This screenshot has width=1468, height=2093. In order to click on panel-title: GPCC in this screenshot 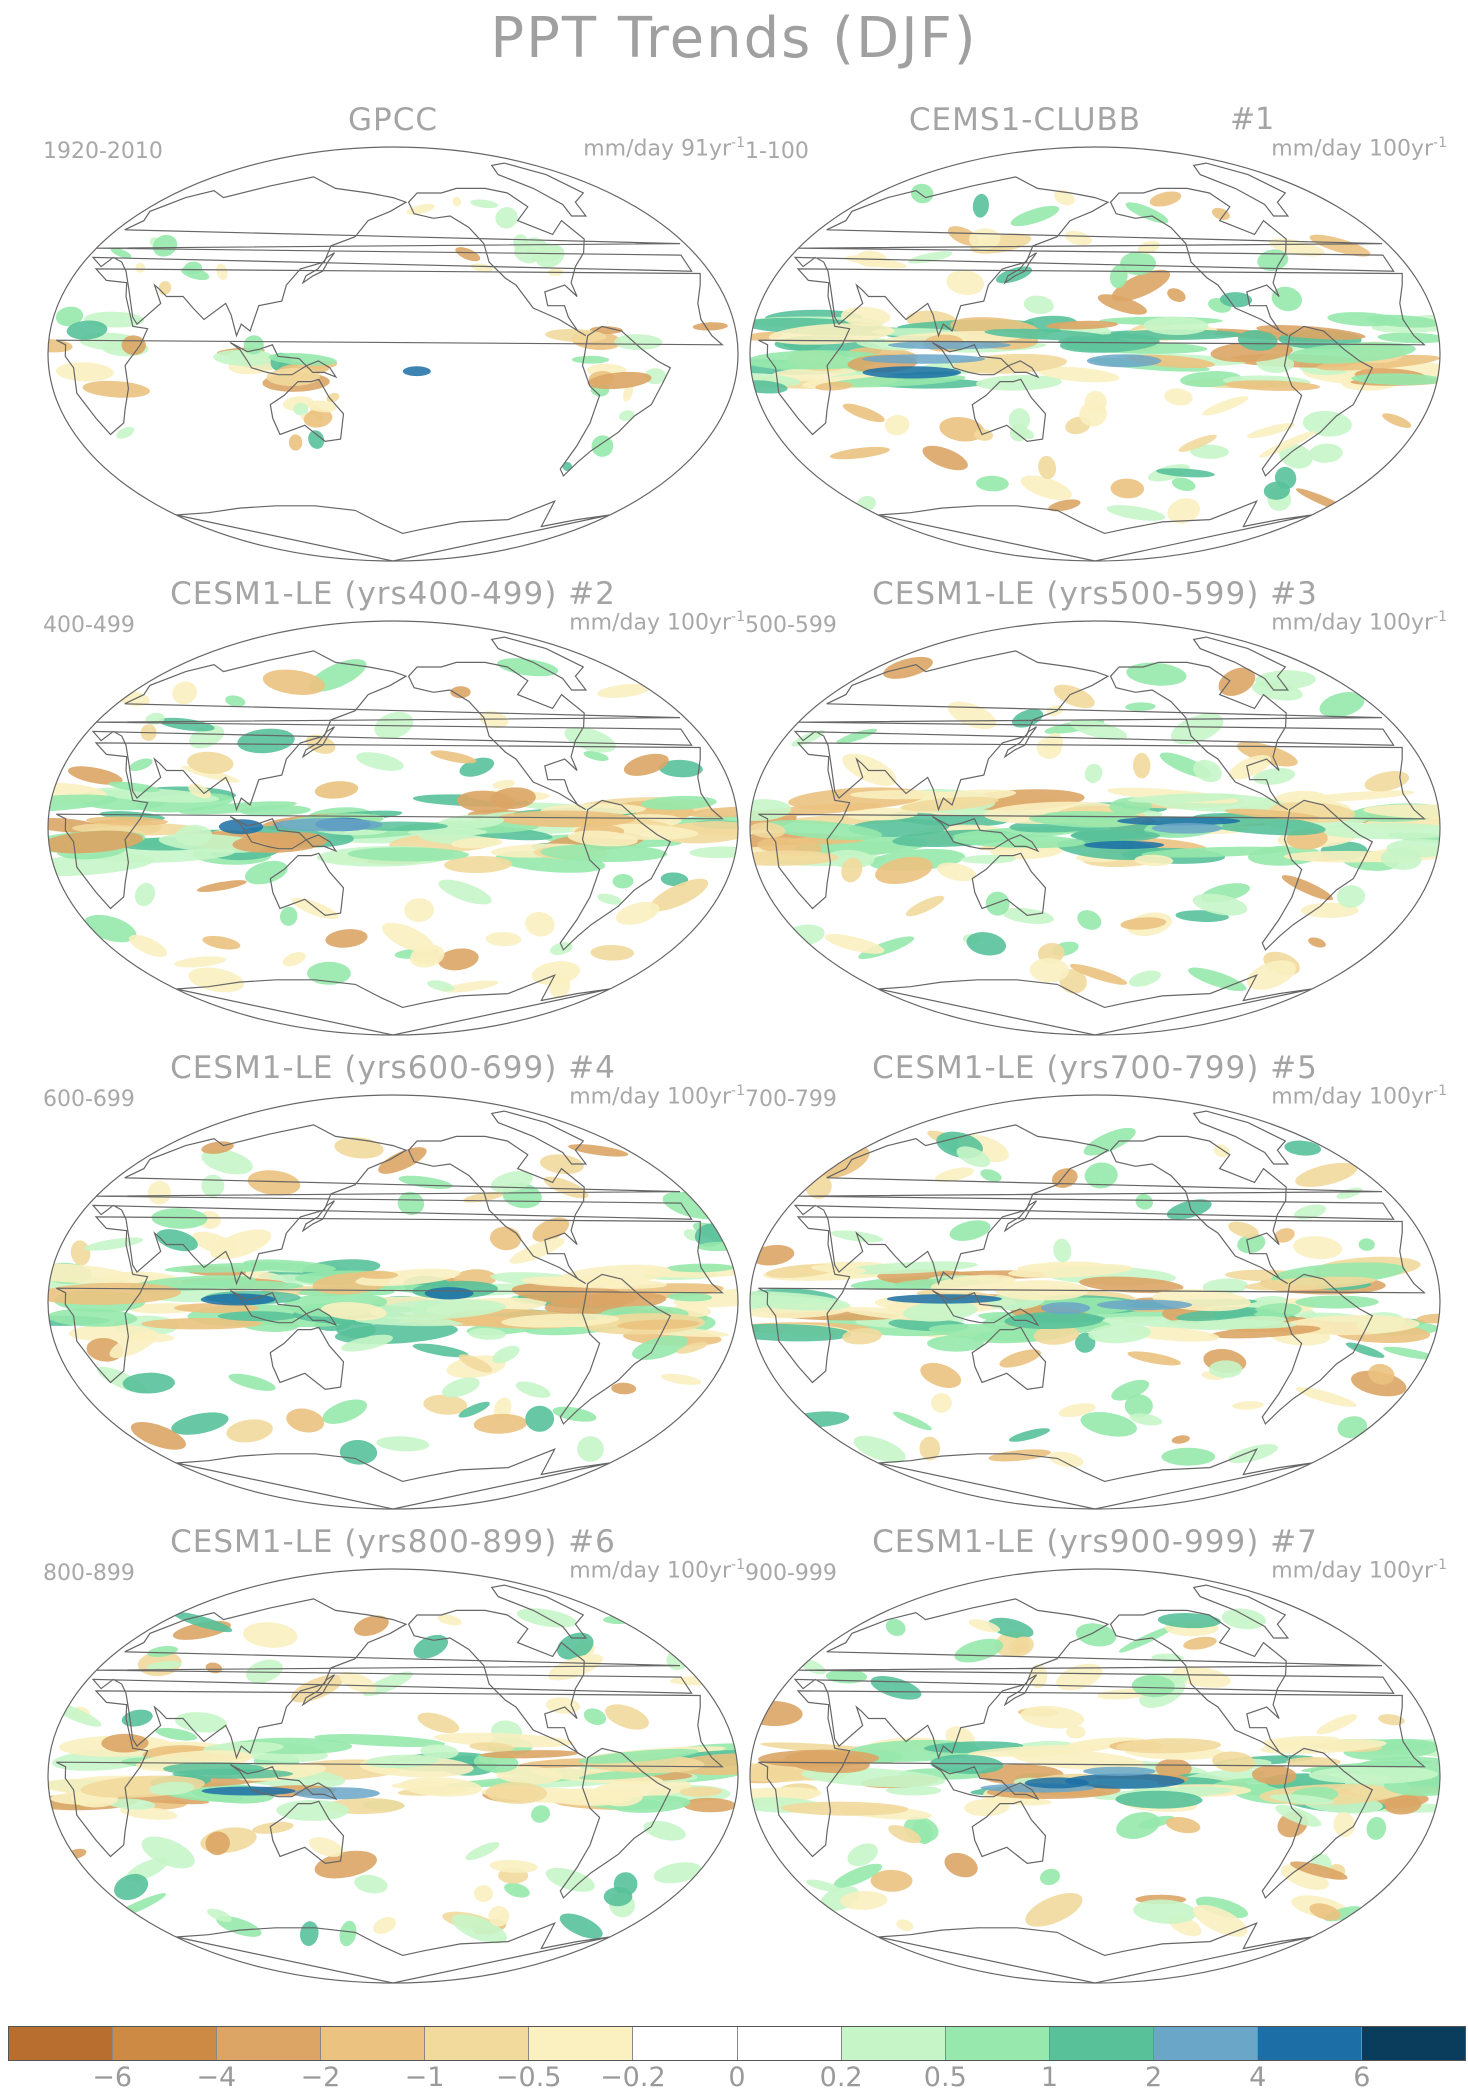, I will do `click(392, 120)`.